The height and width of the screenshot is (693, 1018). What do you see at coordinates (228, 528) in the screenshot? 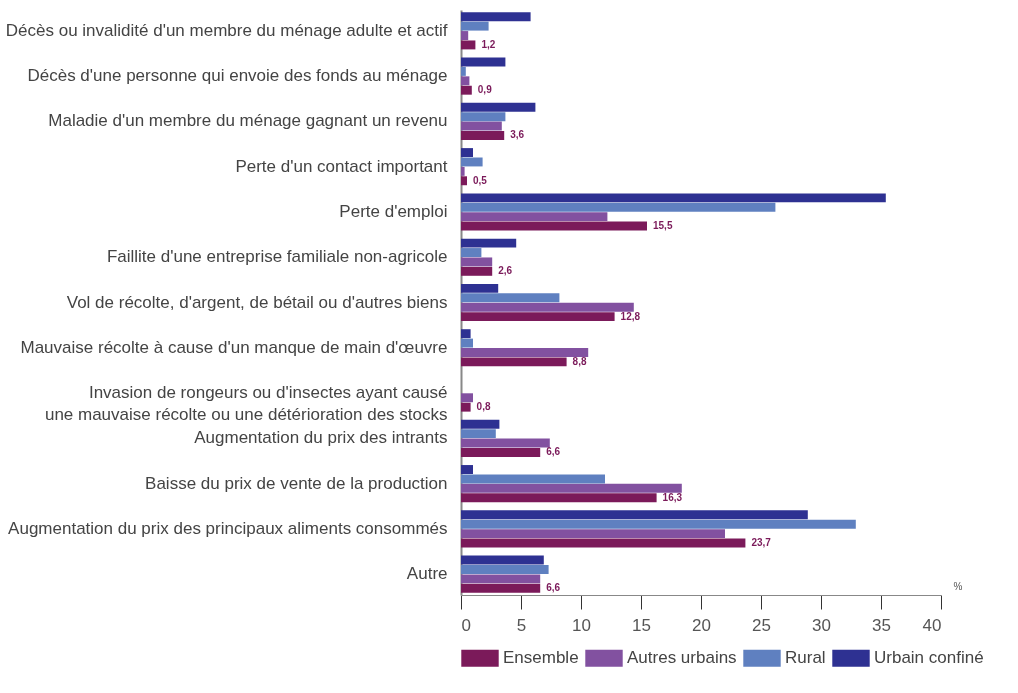
I see `y-tick-label: Augmentation du prix des principaux aliments consommés` at bounding box center [228, 528].